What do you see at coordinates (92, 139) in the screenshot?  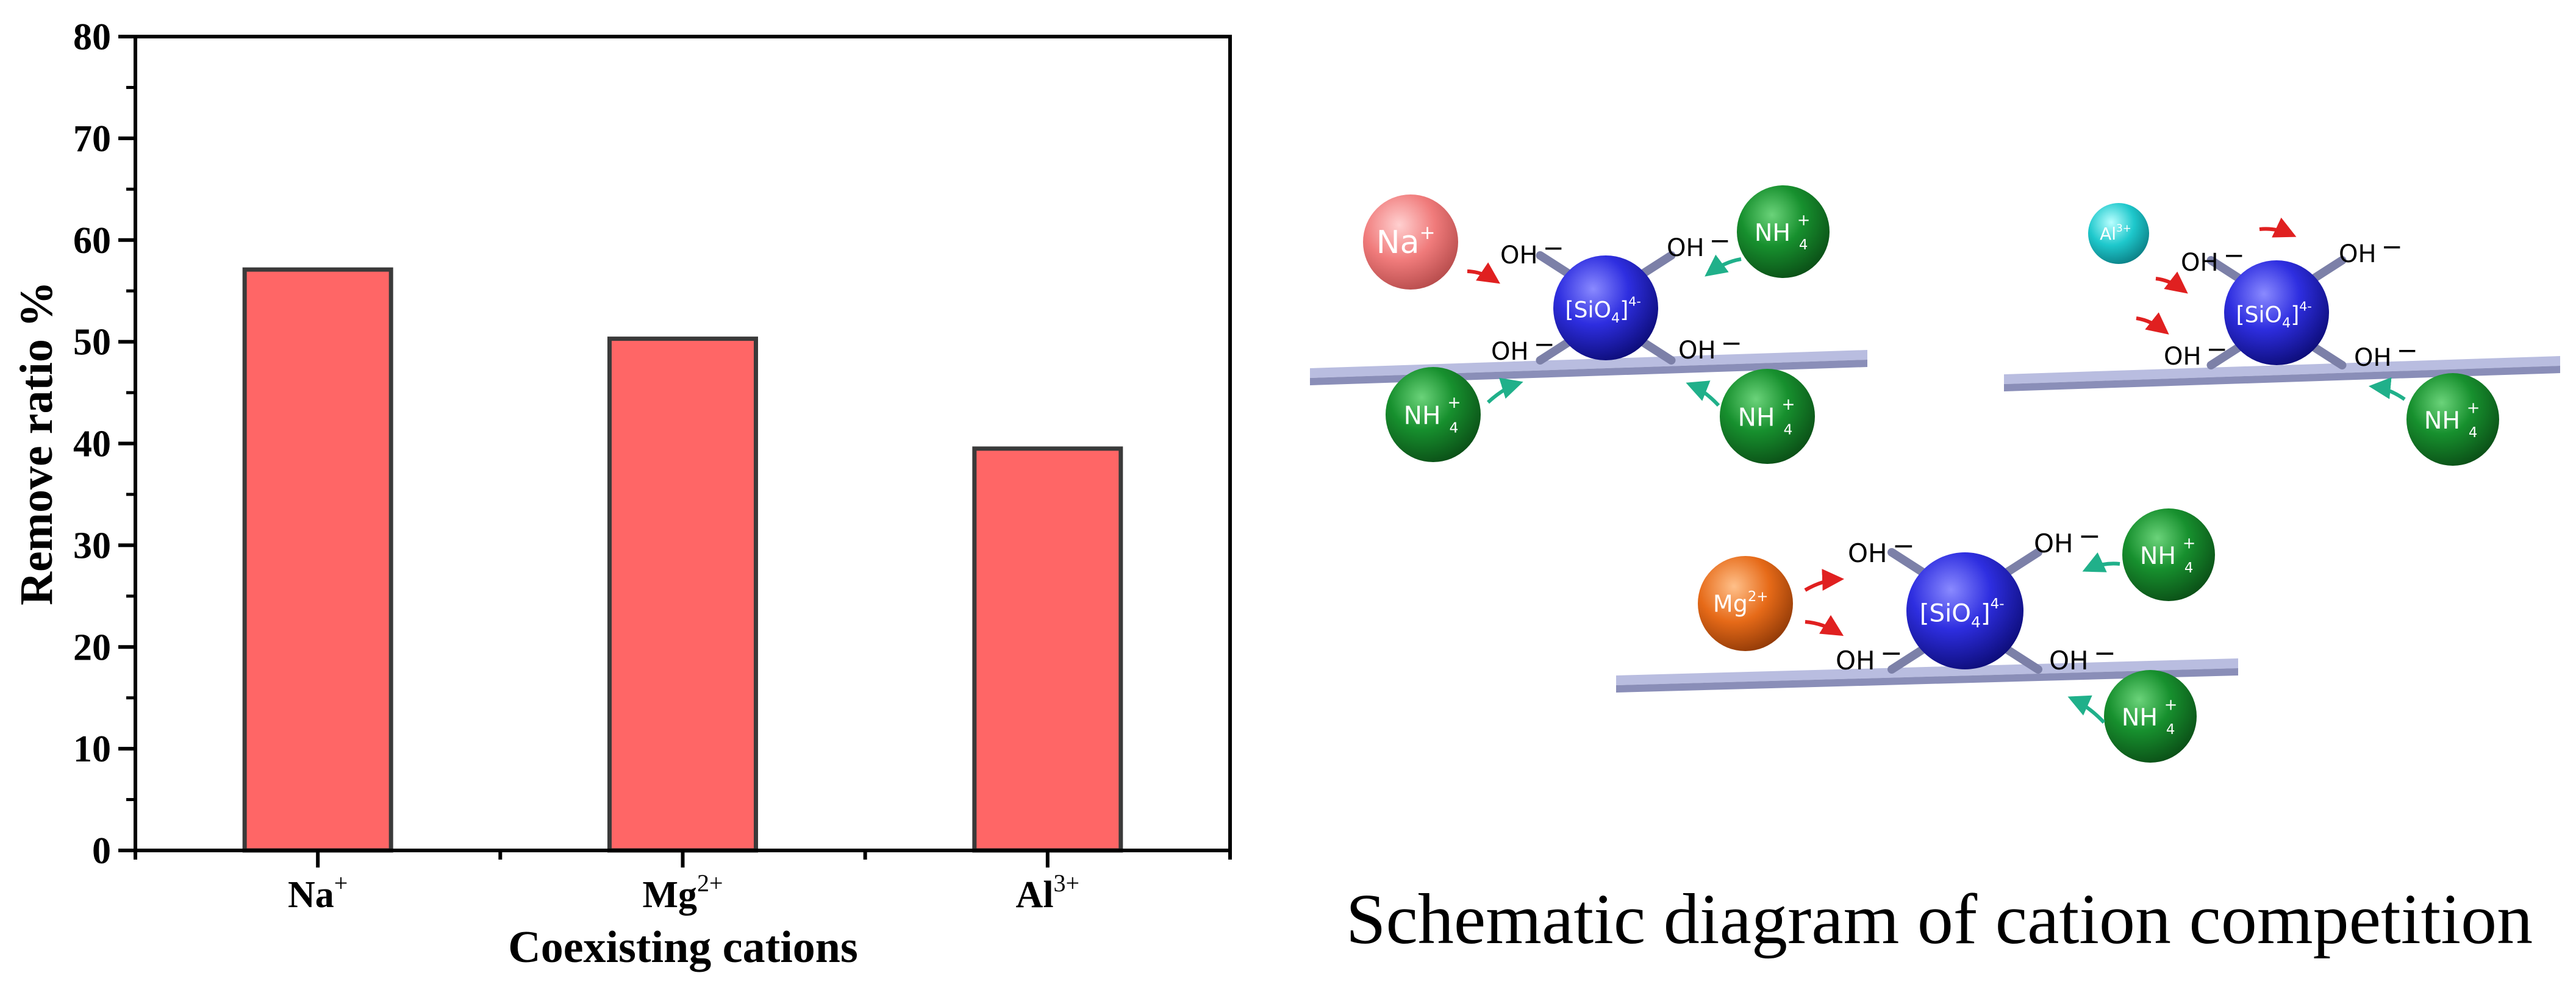 I see `y-tick-label: 70` at bounding box center [92, 139].